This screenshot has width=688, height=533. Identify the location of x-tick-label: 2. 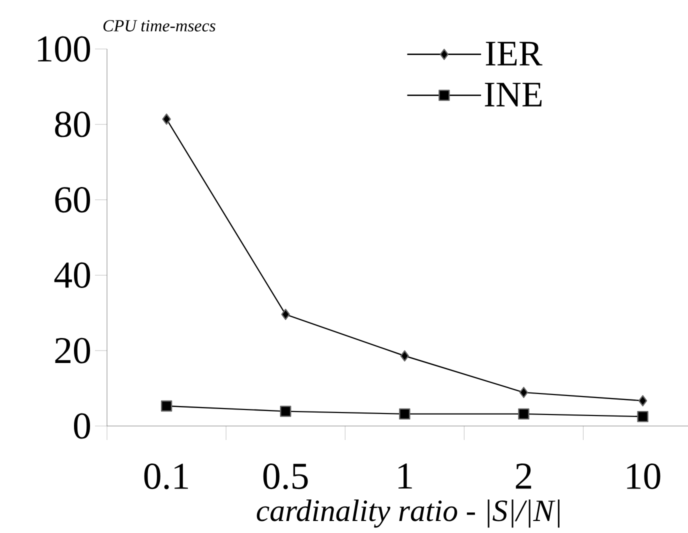
(524, 476).